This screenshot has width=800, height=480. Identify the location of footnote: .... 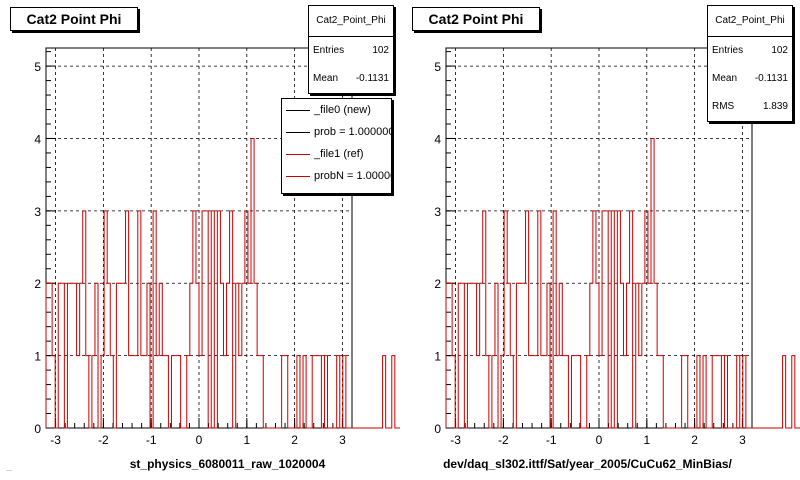
(9, 469).